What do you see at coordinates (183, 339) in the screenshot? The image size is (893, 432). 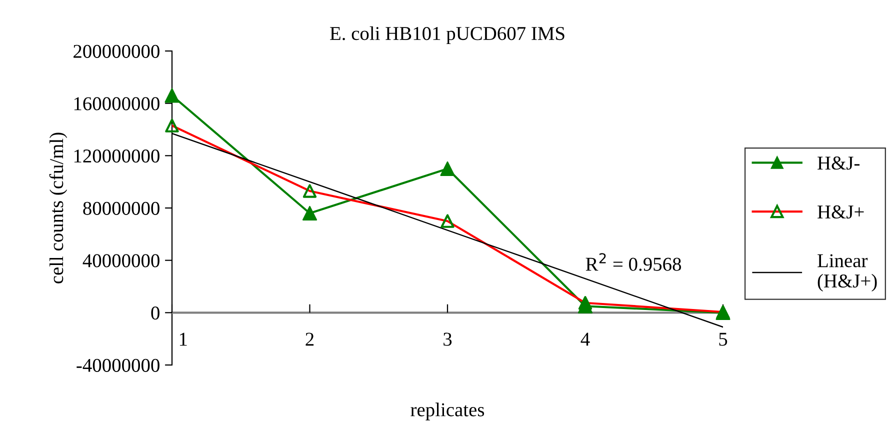 I see `x-tick-label: 1` at bounding box center [183, 339].